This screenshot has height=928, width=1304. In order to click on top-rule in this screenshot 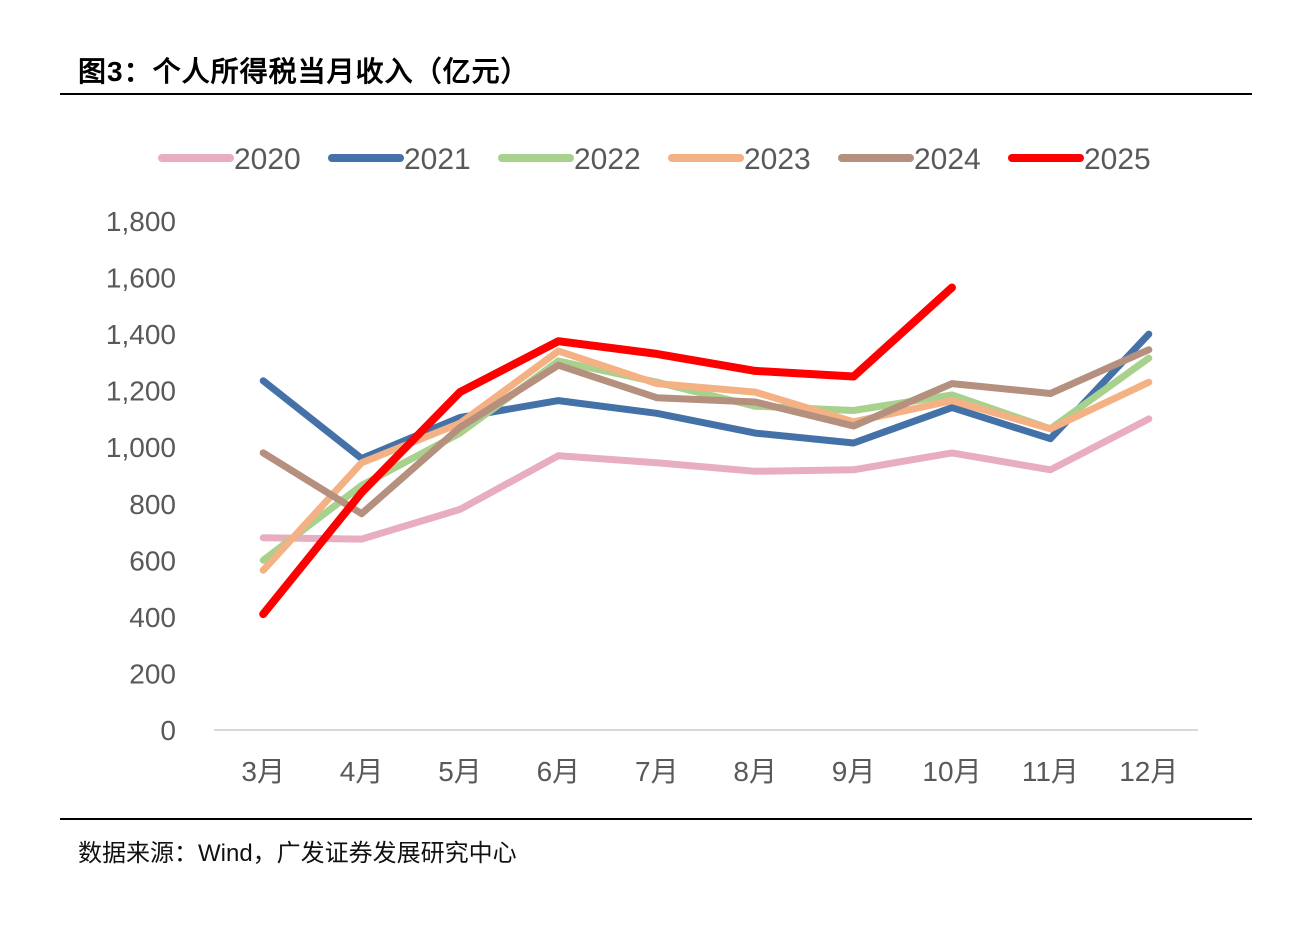, I will do `click(656, 94)`.